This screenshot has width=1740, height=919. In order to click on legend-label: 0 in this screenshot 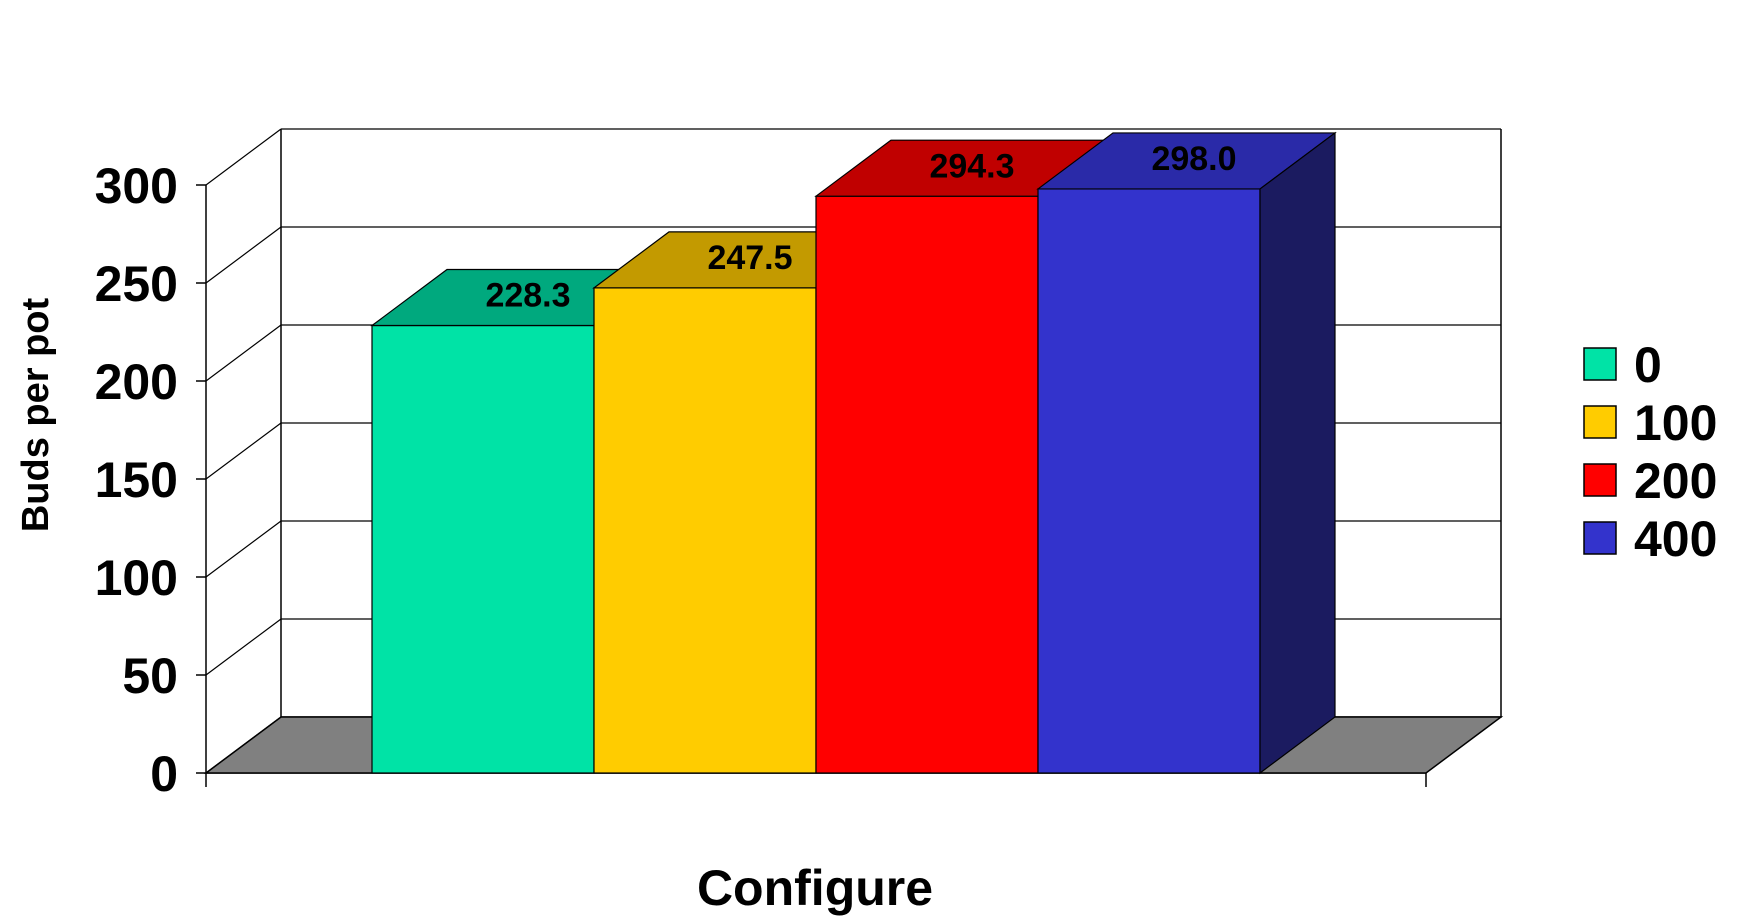, I will do `click(1648, 365)`.